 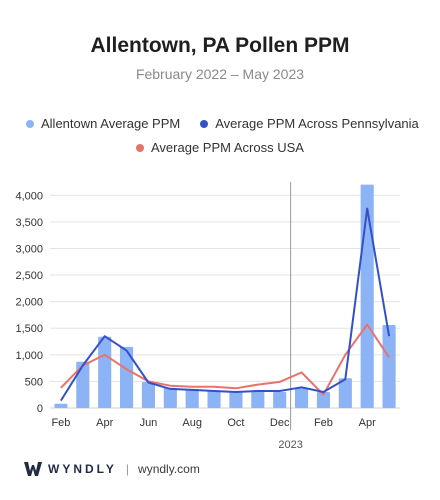 I want to click on x-tick-label: Jun, so click(x=149, y=423).